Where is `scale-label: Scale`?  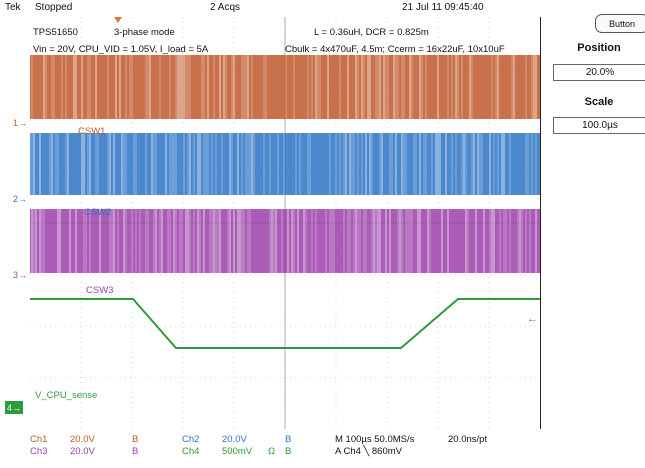
scale-label: Scale is located at coordinates (599, 102).